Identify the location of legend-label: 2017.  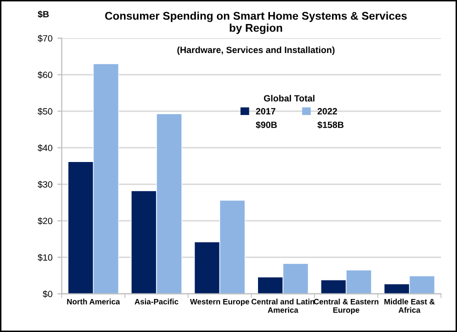
(266, 111).